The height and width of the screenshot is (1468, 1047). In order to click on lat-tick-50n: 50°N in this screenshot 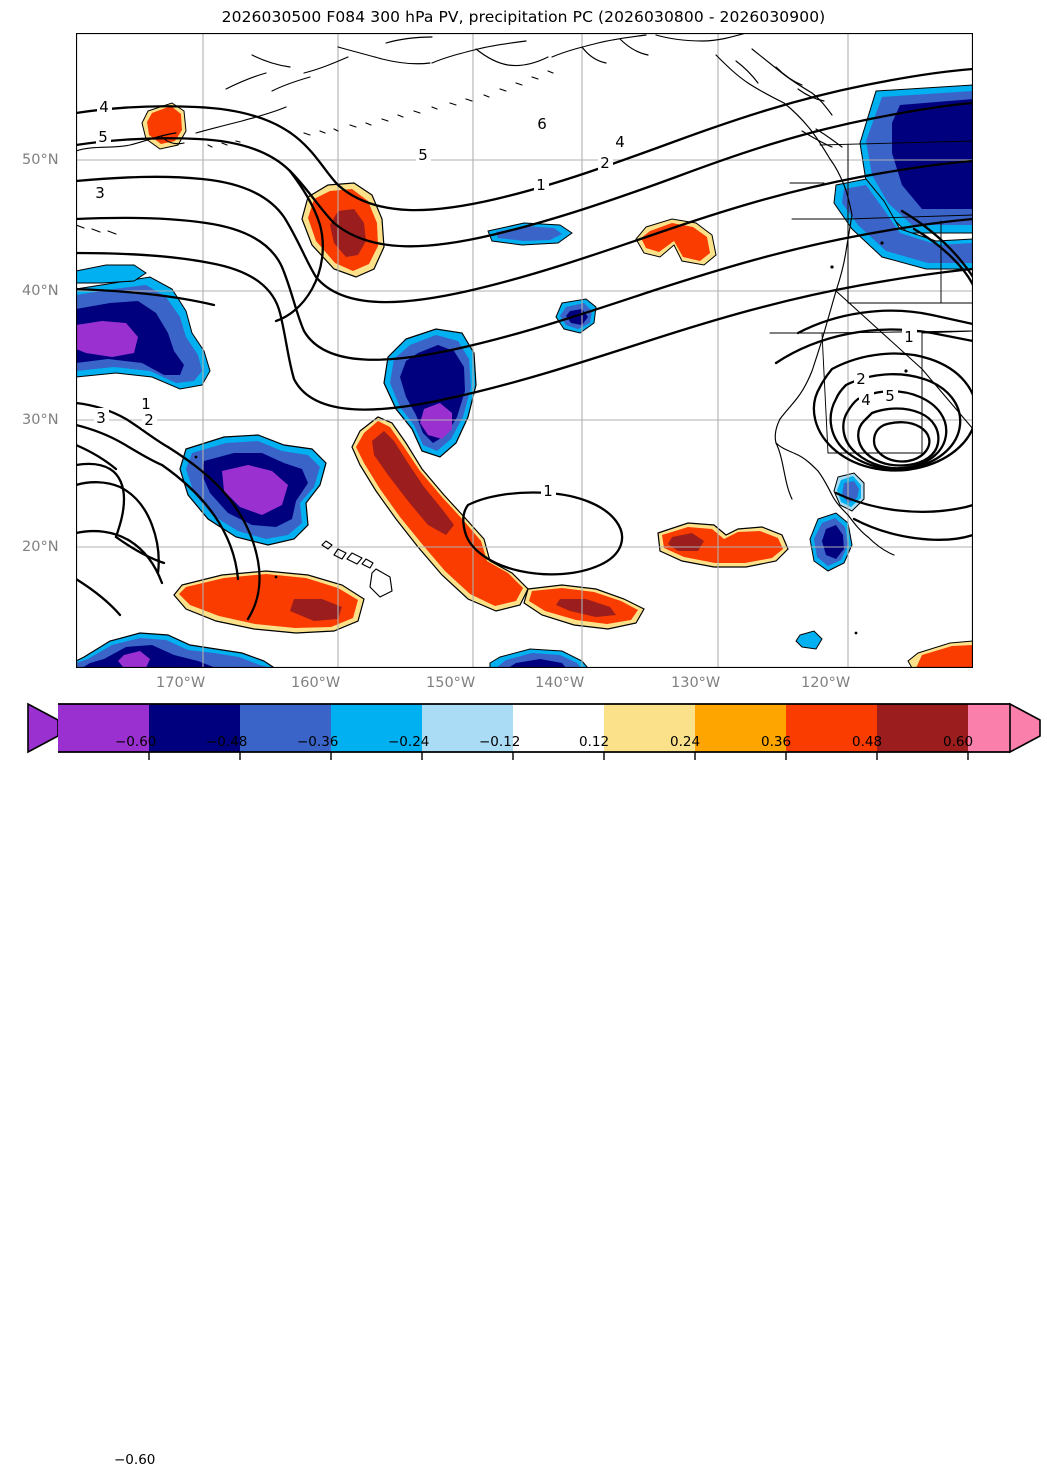, I will do `click(40, 160)`.